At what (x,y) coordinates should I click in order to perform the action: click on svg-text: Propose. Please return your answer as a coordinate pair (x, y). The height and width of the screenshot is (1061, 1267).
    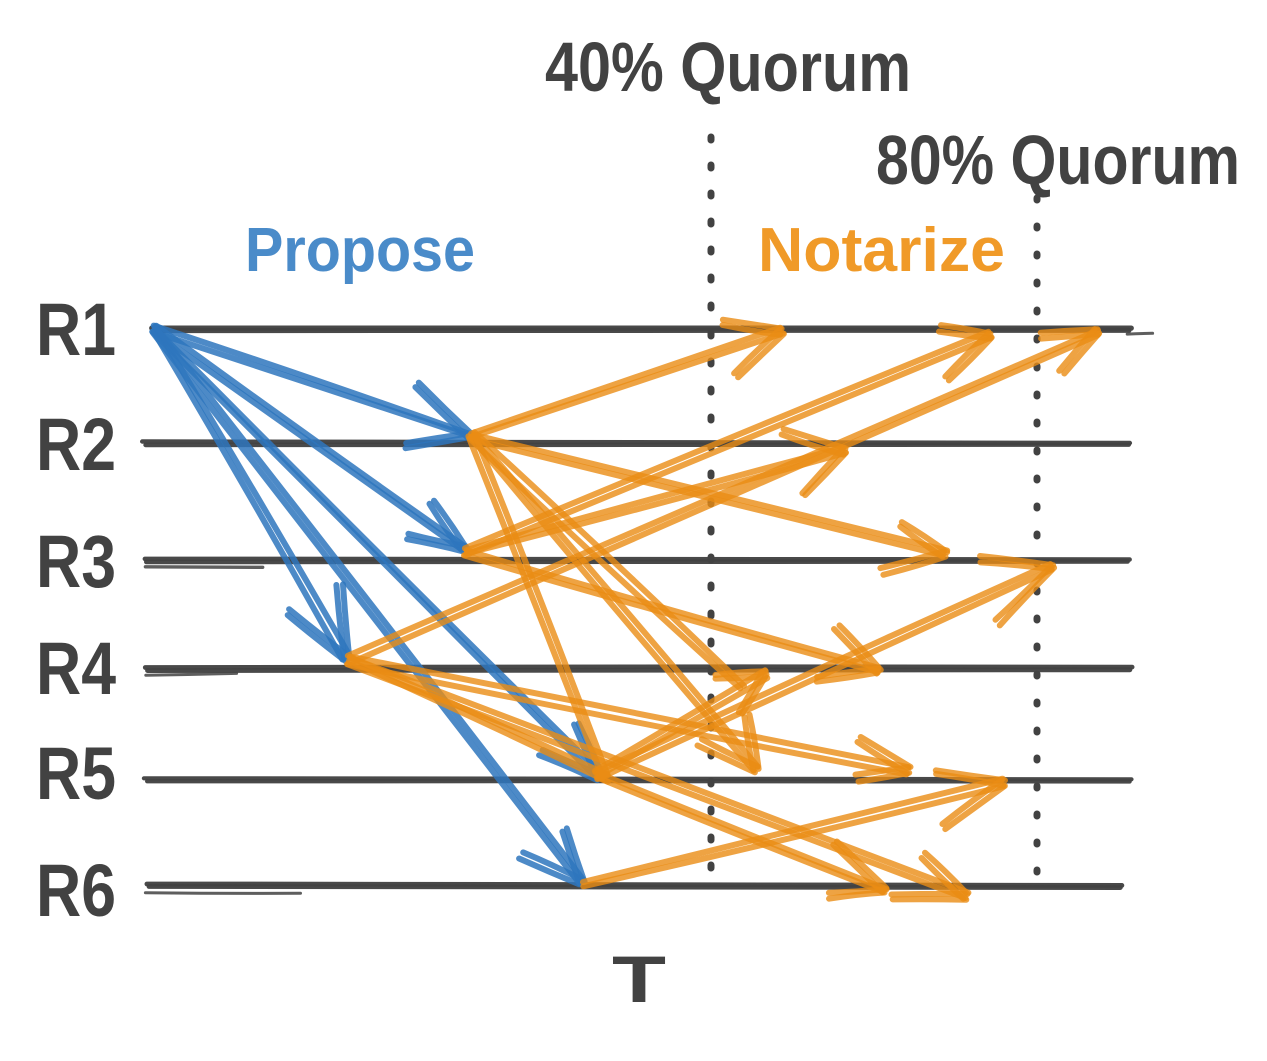
    Looking at the image, I should click on (360, 250).